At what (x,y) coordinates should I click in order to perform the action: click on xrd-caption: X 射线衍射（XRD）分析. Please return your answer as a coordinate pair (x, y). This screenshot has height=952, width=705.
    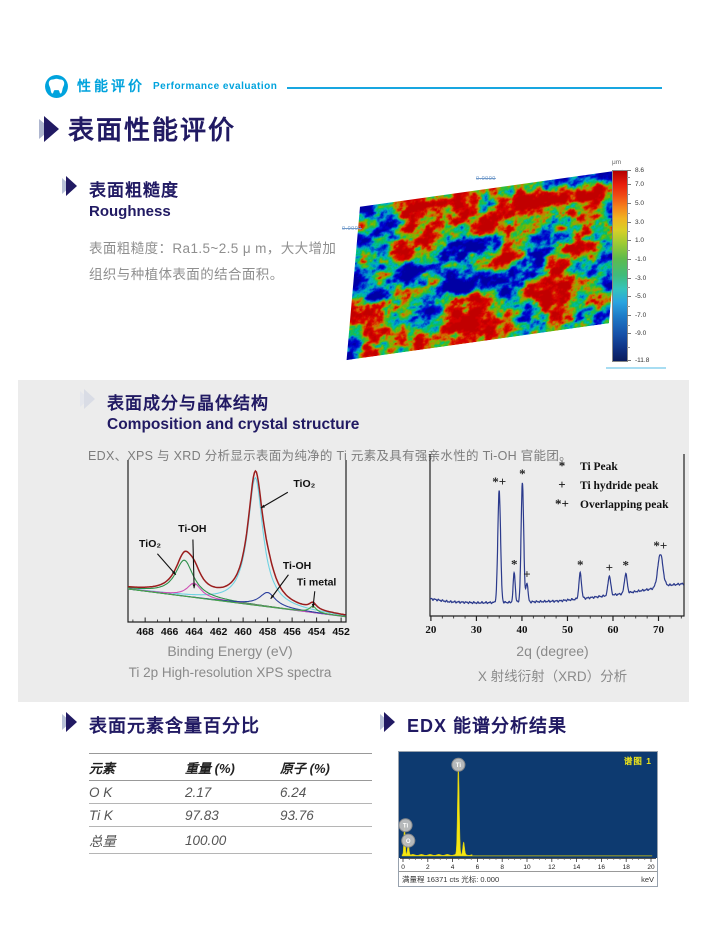
    Looking at the image, I should click on (552, 676).